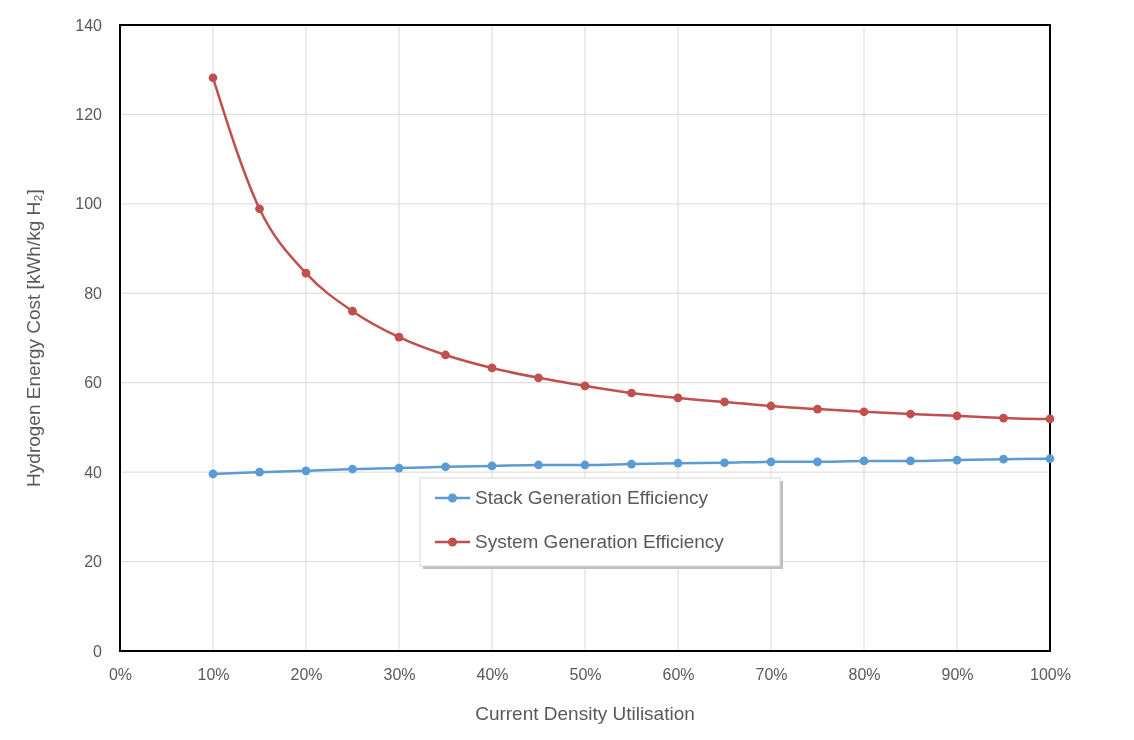  I want to click on x-tick-label: 50%, so click(585, 675).